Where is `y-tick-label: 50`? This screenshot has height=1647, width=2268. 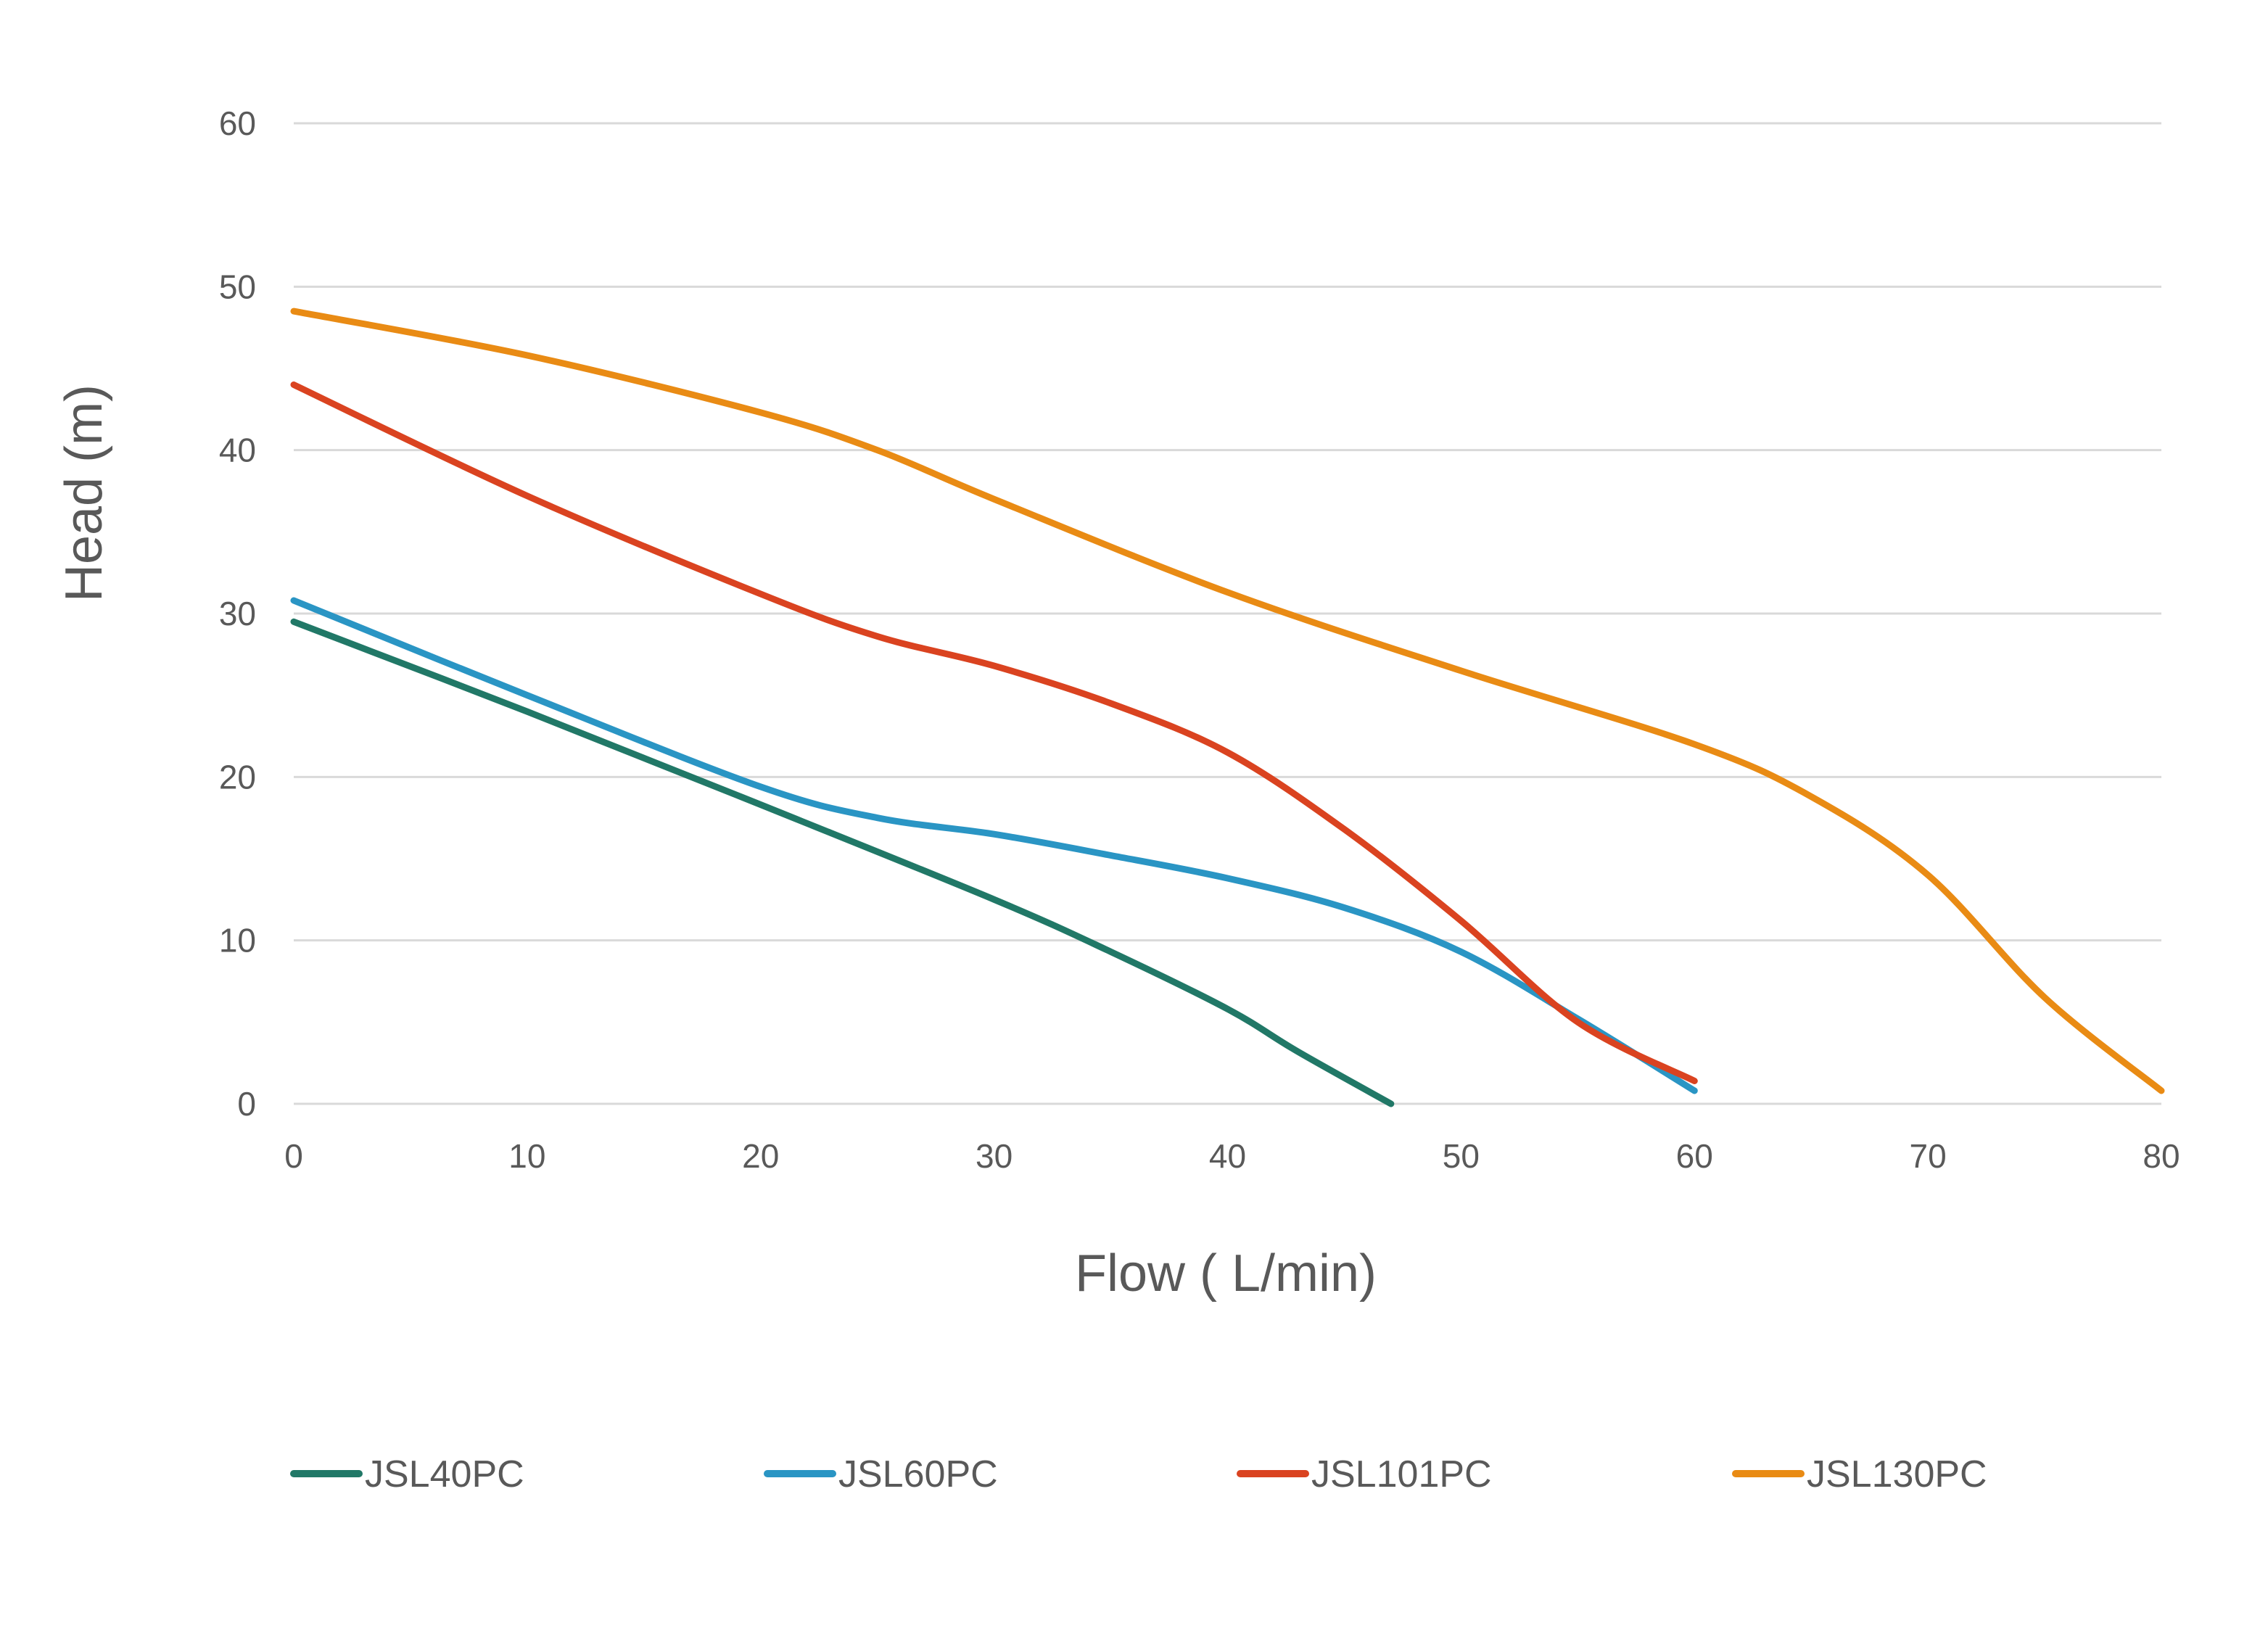
y-tick-label: 50 is located at coordinates (237, 286).